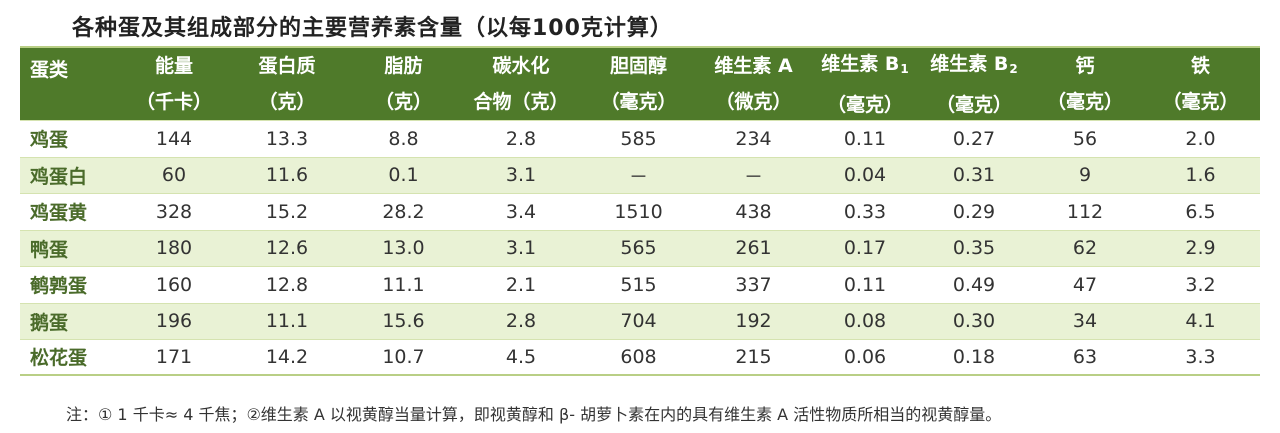 Image resolution: width=1280 pixels, height=433 pixels. I want to click on row-label: 鹌鹑蛋, so click(59, 286).